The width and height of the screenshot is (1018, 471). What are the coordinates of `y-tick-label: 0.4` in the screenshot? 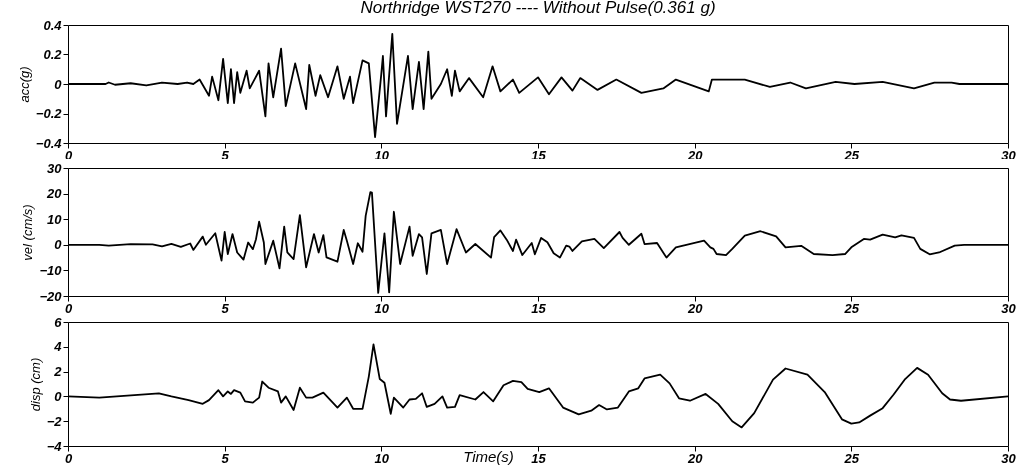 It's located at (53, 25).